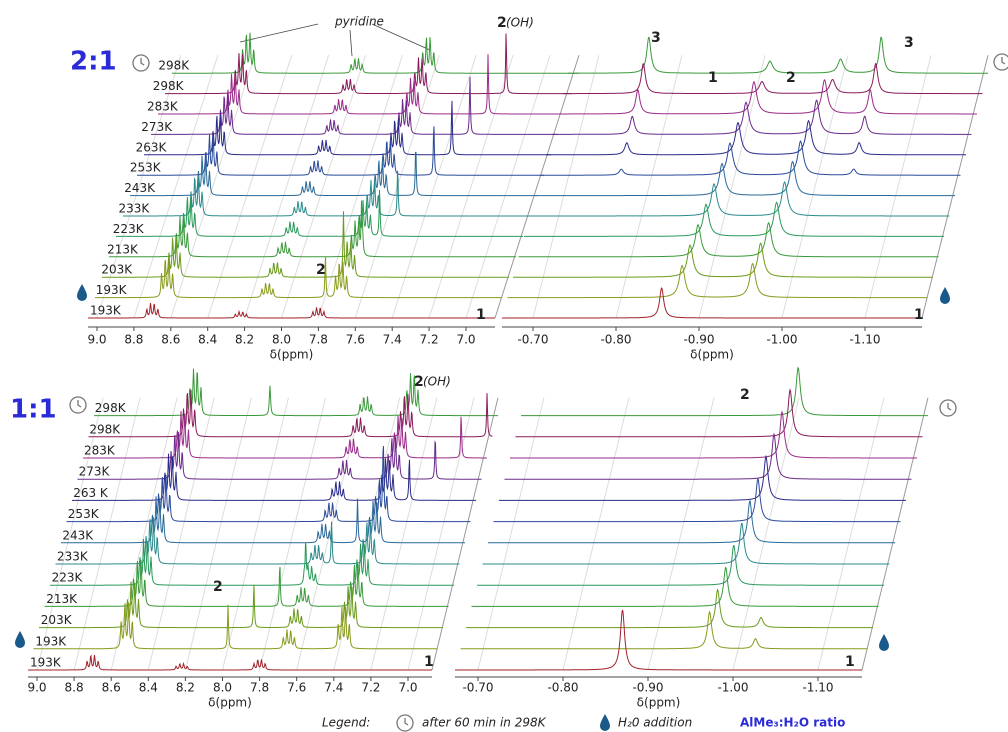 This screenshot has width=1008, height=732. What do you see at coordinates (919, 315) in the screenshot?
I see `peak-annotation: 1` at bounding box center [919, 315].